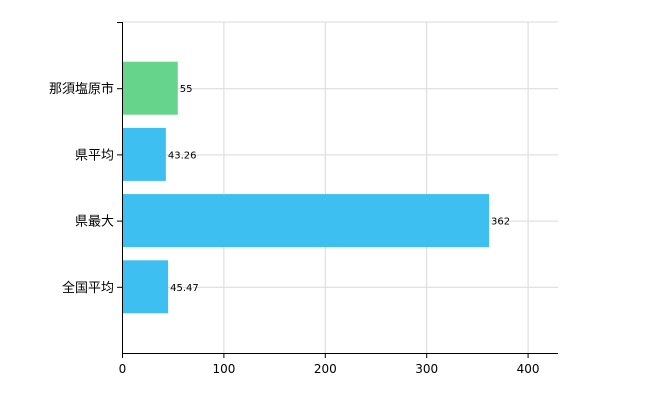 The image size is (650, 400). Describe the element at coordinates (528, 369) in the screenshot. I see `x-tick-label: 400` at that location.